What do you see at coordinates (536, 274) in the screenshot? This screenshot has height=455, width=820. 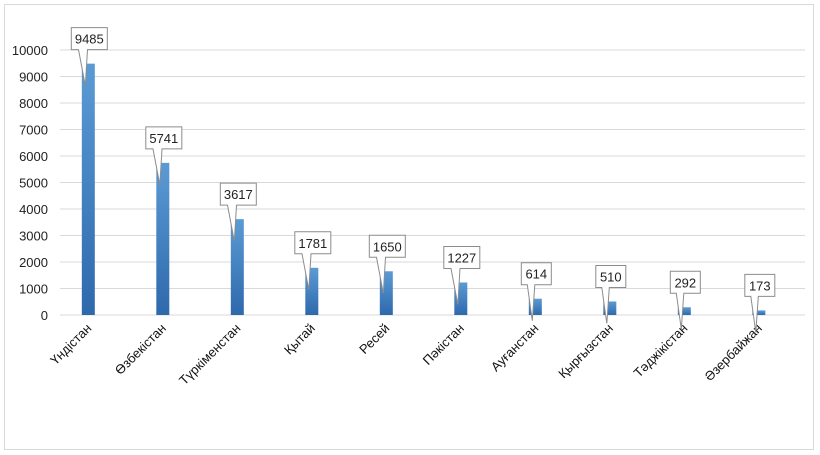 I see `data-label: 614` at bounding box center [536, 274].